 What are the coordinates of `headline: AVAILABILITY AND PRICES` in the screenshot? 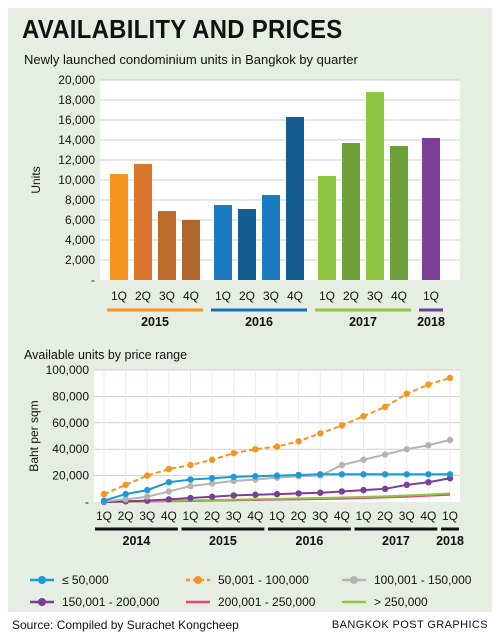 It's located at (182, 29).